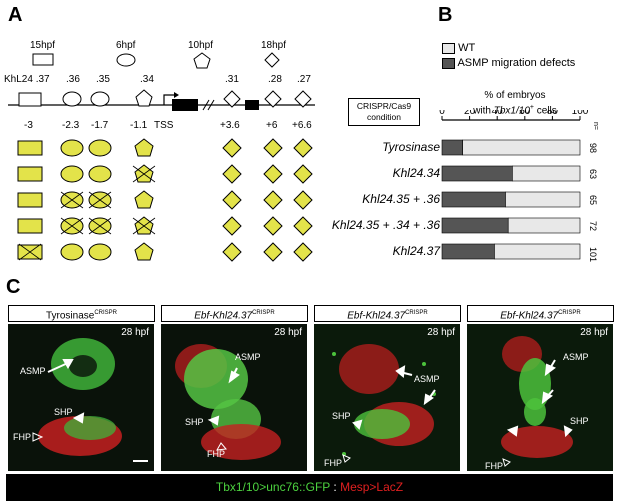 This screenshot has height=503, width=617. Describe the element at coordinates (28, 125) in the screenshot. I see `position-label: -3` at that location.